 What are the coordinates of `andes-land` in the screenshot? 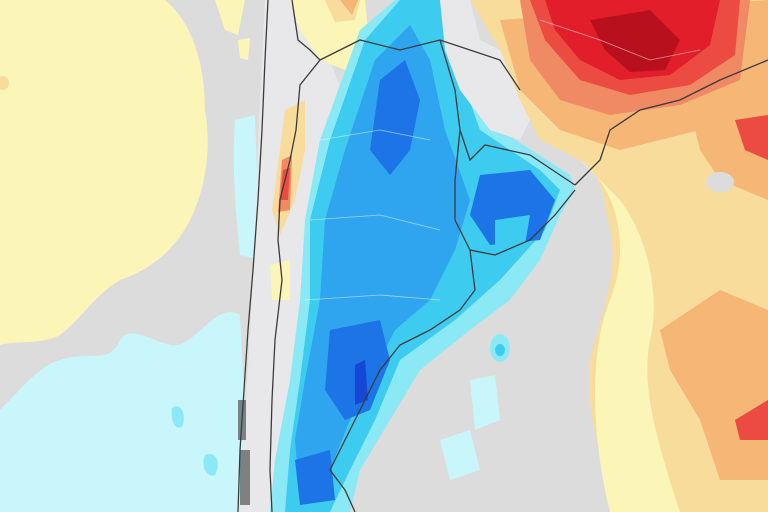 It's located at (292, 256).